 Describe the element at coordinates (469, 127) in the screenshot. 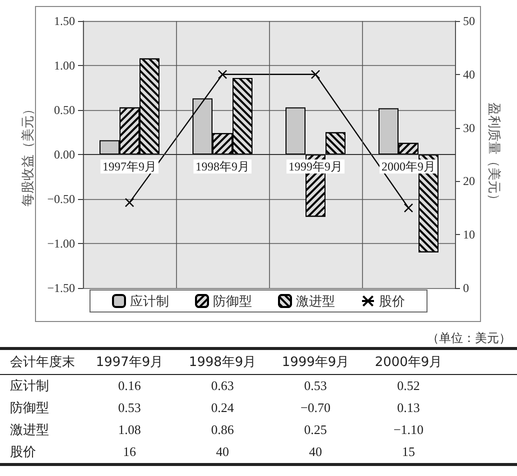

I see `y2-tick-label: 30` at that location.